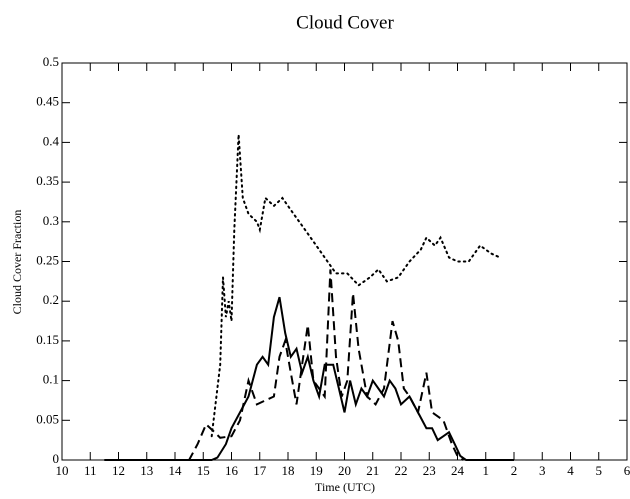 The width and height of the screenshot is (630, 499). What do you see at coordinates (570, 470) in the screenshot?
I see `x-tick-label: 4` at bounding box center [570, 470].